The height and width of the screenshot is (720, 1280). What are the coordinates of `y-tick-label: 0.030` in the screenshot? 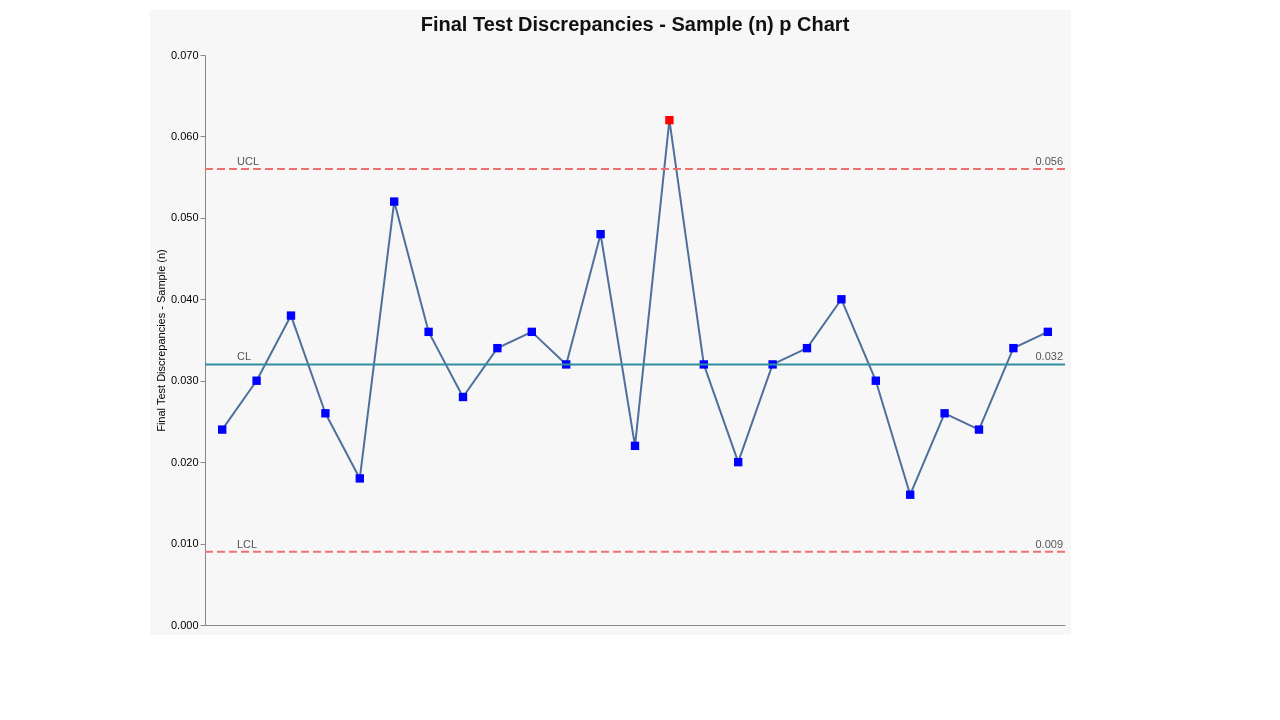 It's located at (184, 380).